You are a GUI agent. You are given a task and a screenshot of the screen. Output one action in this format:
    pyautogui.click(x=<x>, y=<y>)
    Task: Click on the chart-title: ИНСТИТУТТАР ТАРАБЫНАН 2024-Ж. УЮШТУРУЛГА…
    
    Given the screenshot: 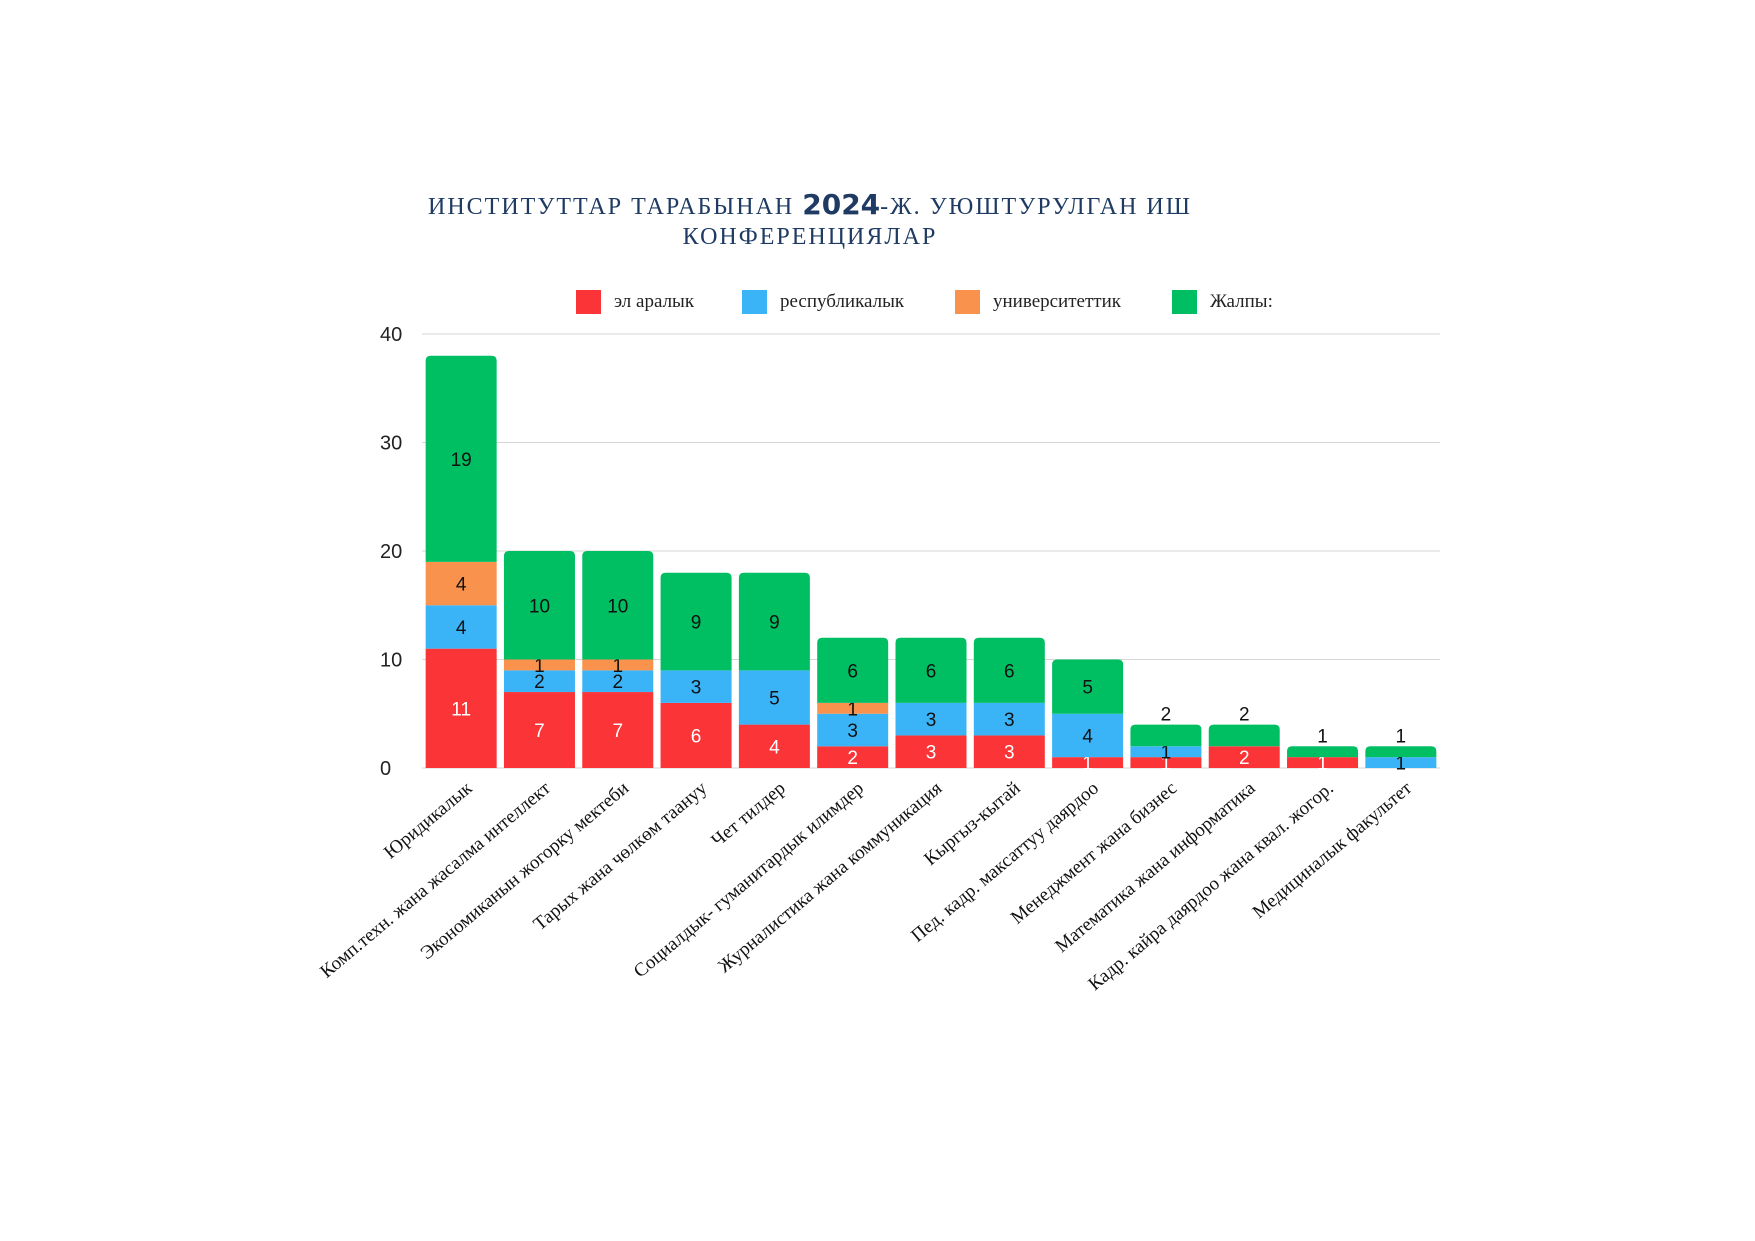 What is the action you would take?
    pyautogui.click(x=810, y=221)
    